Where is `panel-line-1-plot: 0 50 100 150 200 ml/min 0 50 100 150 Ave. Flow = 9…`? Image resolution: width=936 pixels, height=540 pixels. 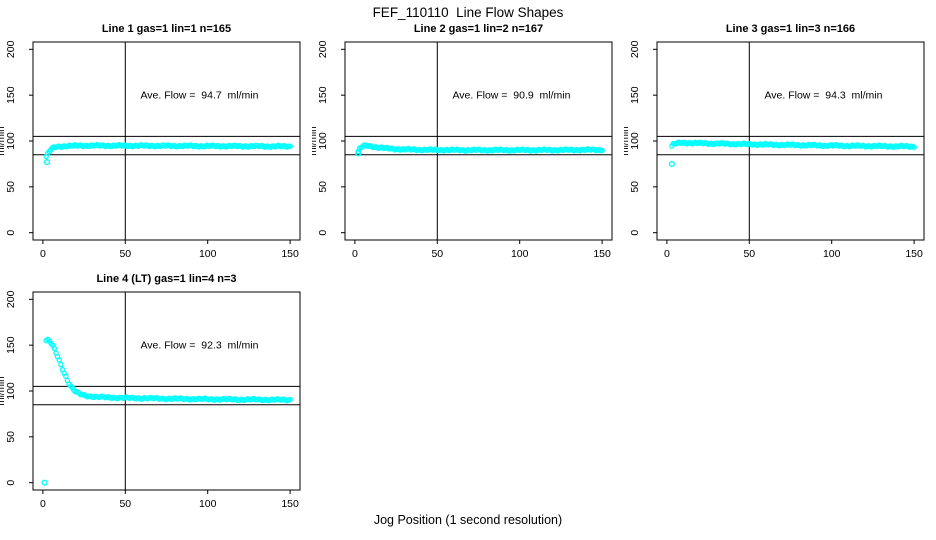 panel-line-1-plot: 0 50 100 150 200 ml/min 0 50 100 150 Ave. Flow = 9… is located at coordinates (150, 150).